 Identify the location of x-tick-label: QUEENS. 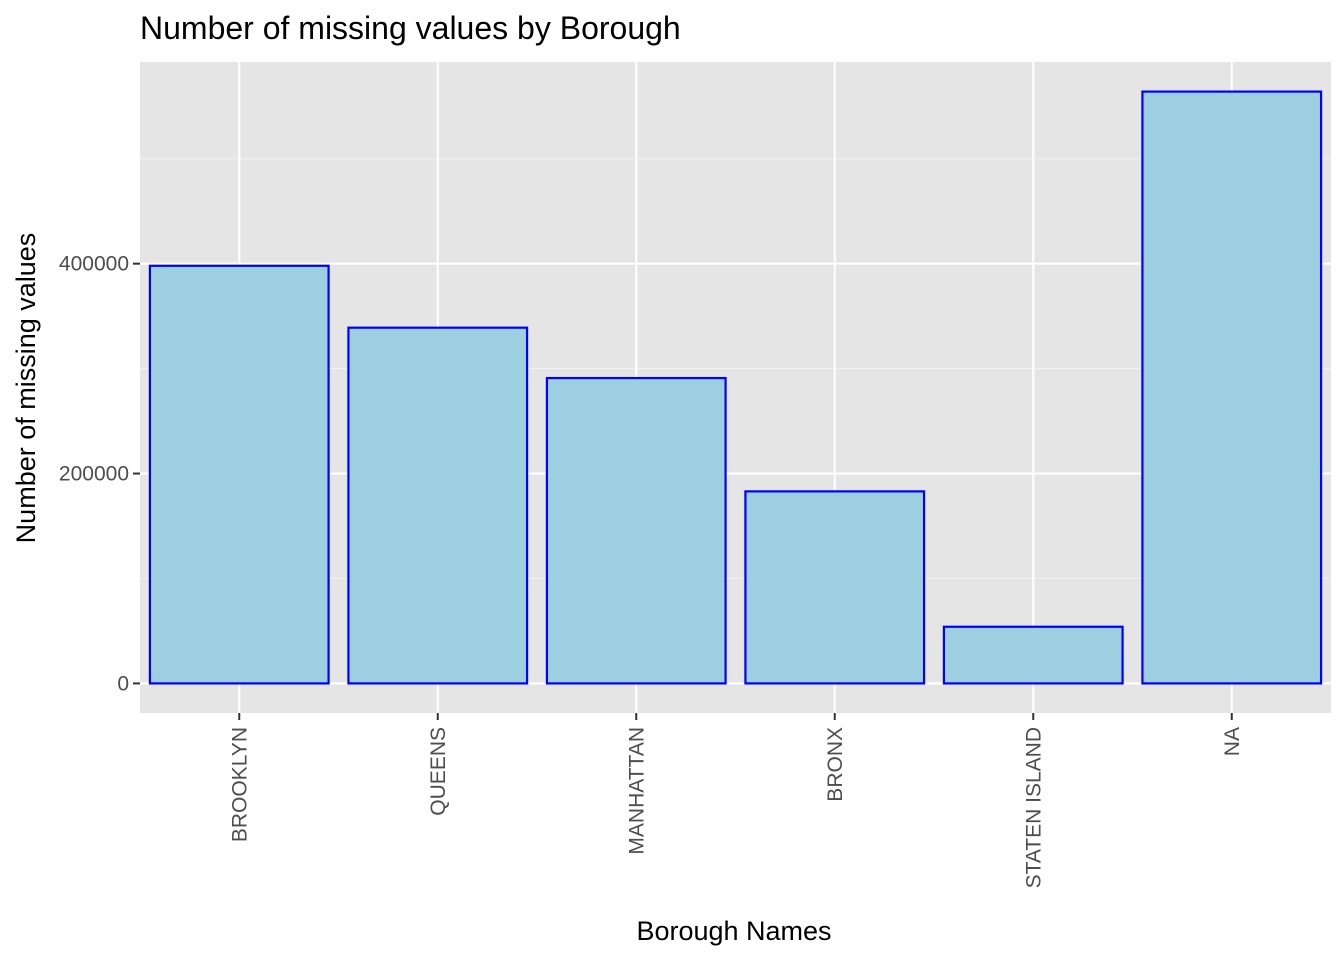
(438, 771).